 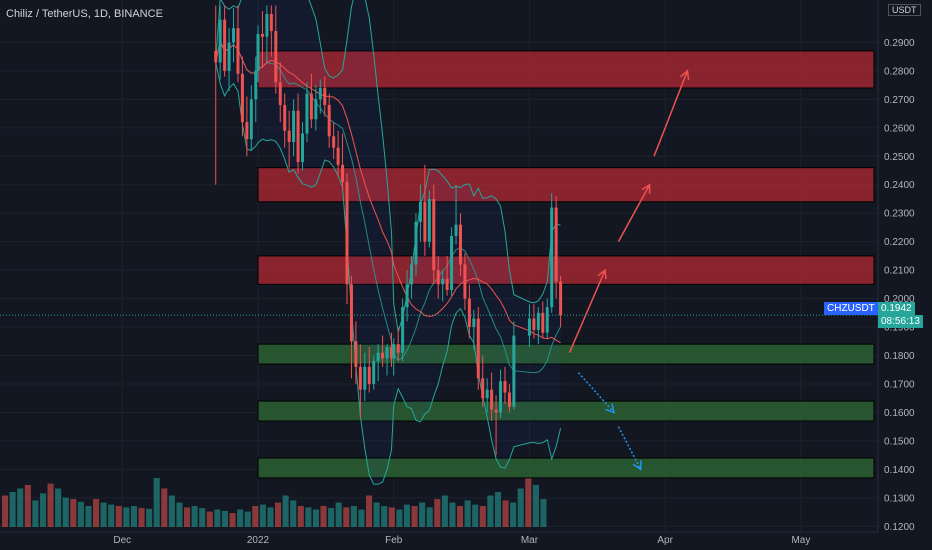 What do you see at coordinates (637, 465) in the screenshot?
I see `arrow-head` at bounding box center [637, 465].